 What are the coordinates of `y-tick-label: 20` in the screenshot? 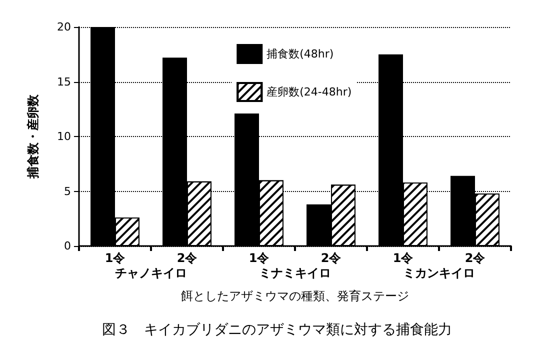 It's located at (64, 27).